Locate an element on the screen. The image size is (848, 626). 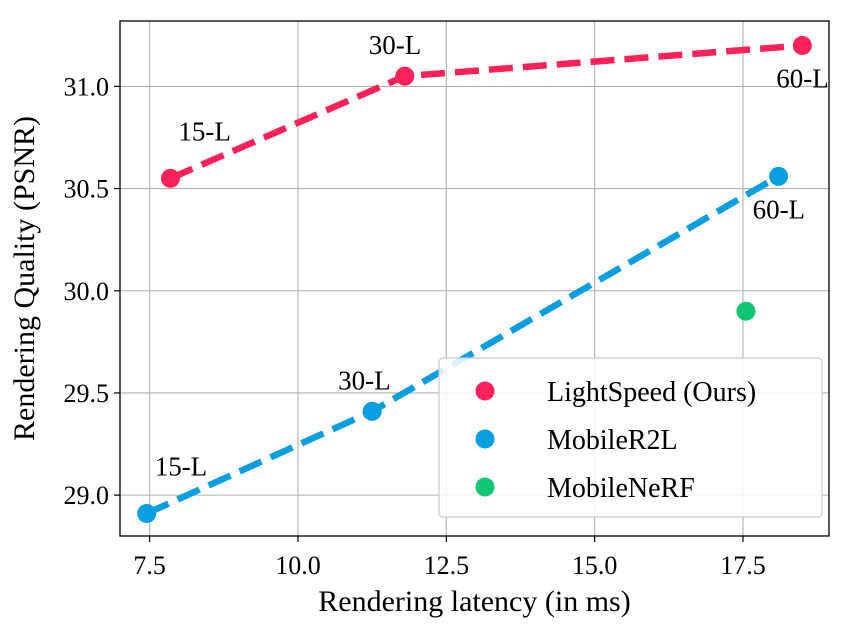
y-tick-label: 30.0 is located at coordinates (87, 291).